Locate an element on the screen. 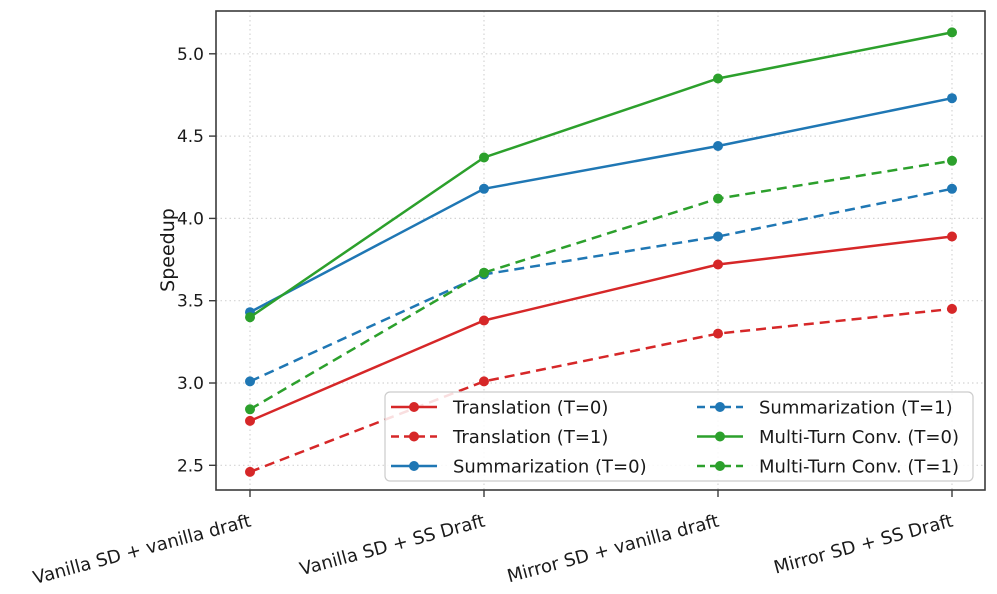 This screenshot has height=594, width=997. legend-item-translation-t-1: Translation (T=1) is located at coordinates (499, 437).